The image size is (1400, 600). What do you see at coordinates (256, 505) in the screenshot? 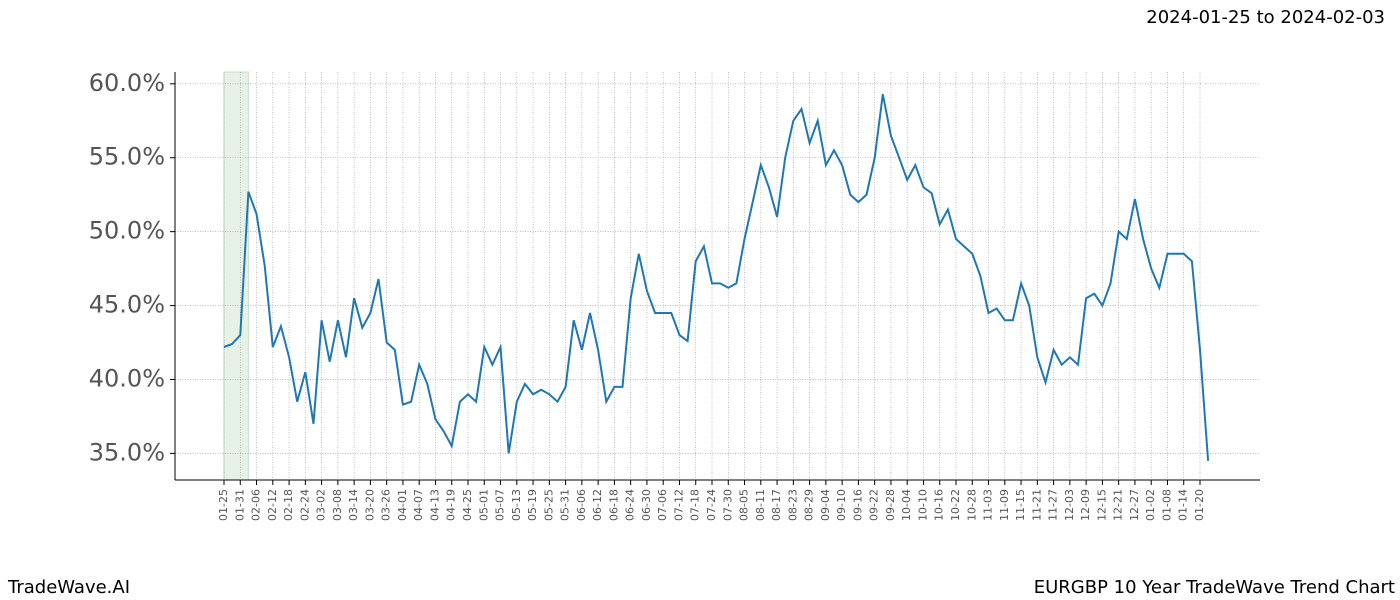
I see `x-tick-label: 02-06` at bounding box center [256, 505].